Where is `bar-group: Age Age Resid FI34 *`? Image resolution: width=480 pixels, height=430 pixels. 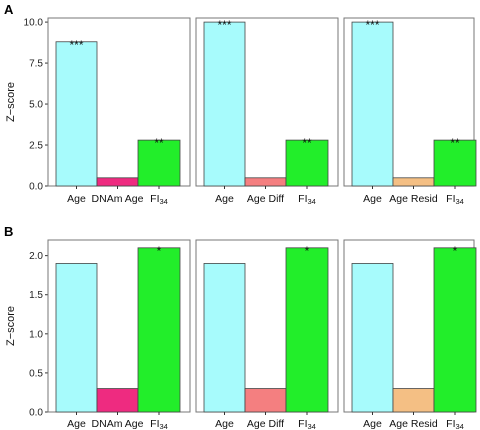
bar-group: Age Age Resid FI34 * is located at coordinates (410, 334).